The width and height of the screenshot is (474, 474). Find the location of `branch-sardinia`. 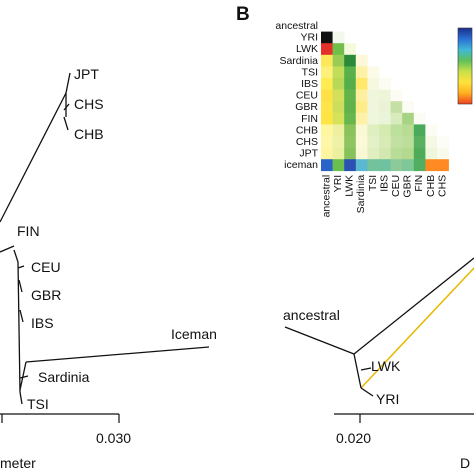

branch-sardinia is located at coordinates (24, 377).